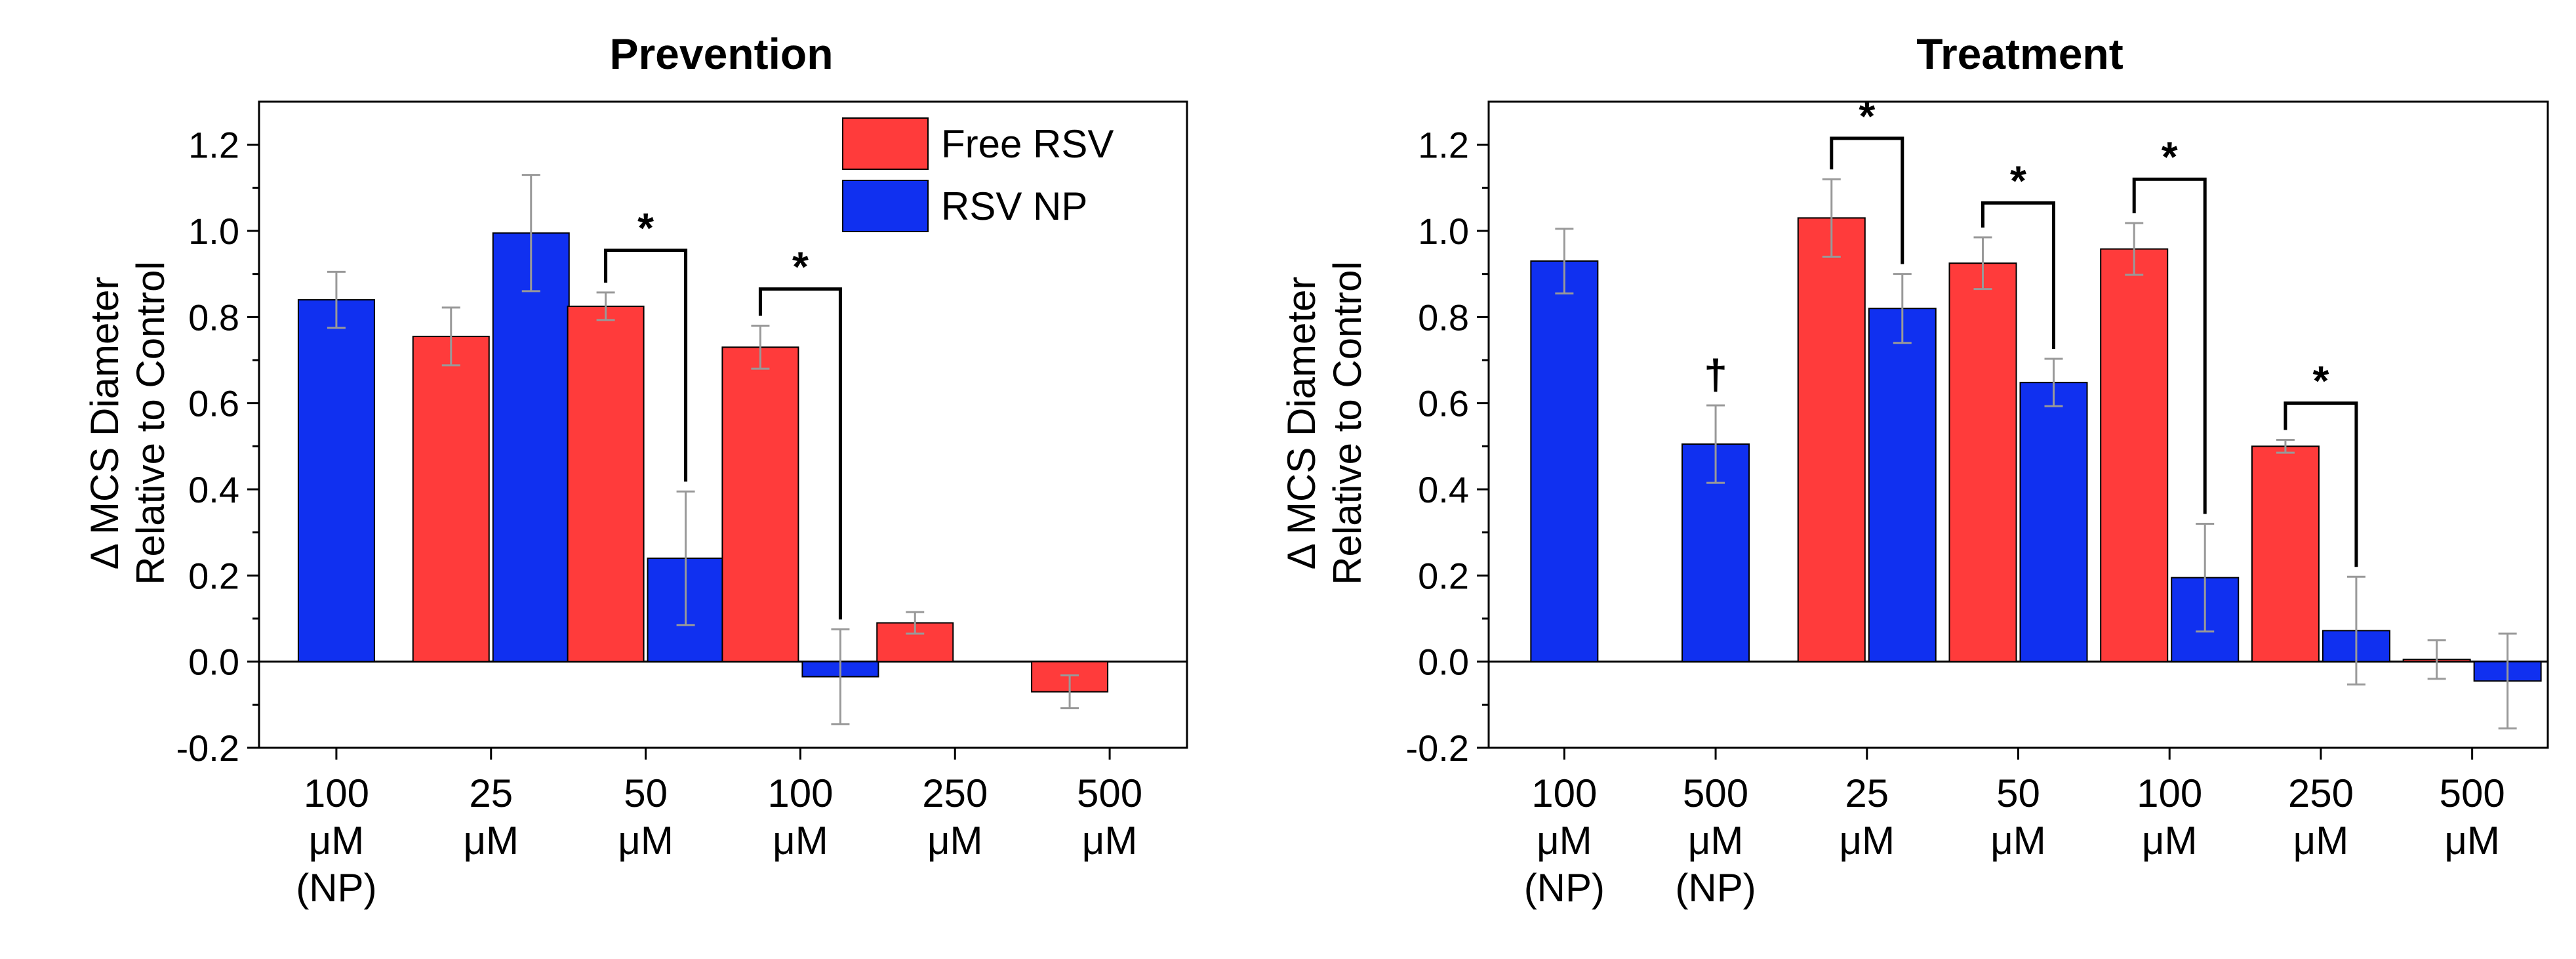  What do you see at coordinates (1715, 374) in the screenshot?
I see `dagger-annotation: †` at bounding box center [1715, 374].